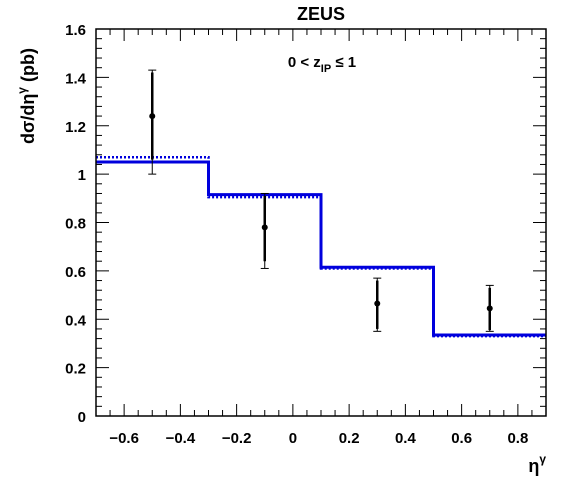 This screenshot has width=567, height=486. What do you see at coordinates (237, 438) in the screenshot?
I see `x-tick-label: −0.2` at bounding box center [237, 438].